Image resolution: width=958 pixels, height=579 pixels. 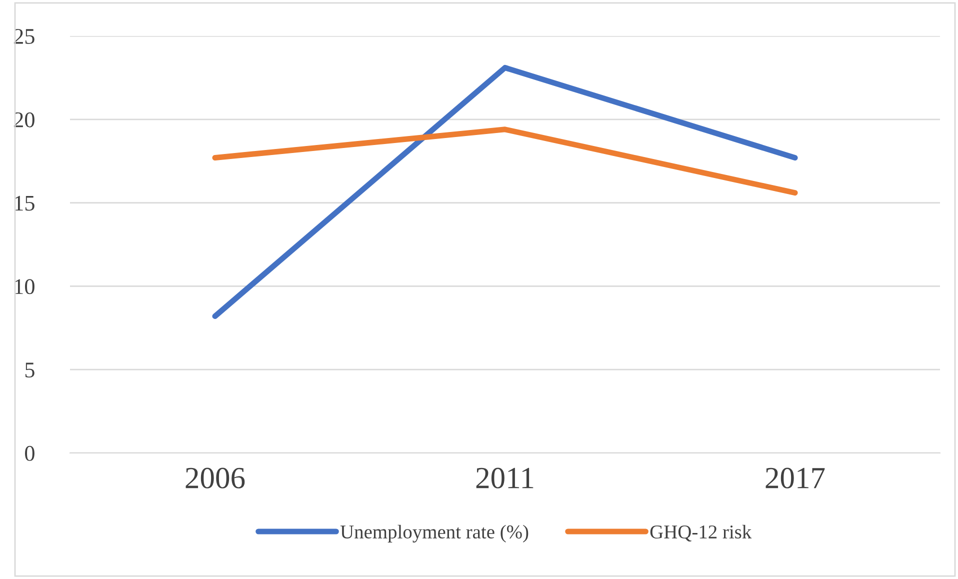 I want to click on y-tick-label: 15, so click(x=24, y=203).